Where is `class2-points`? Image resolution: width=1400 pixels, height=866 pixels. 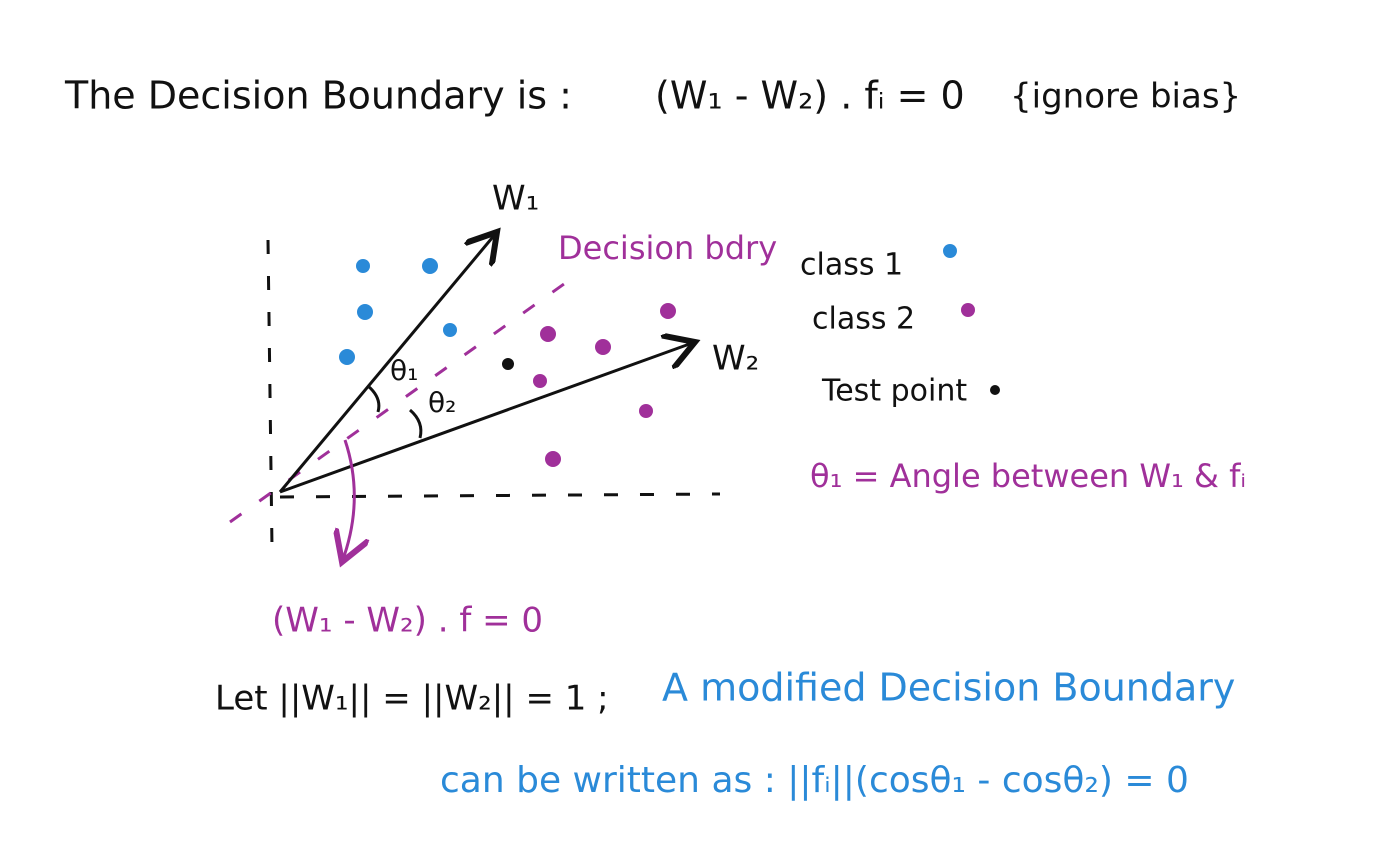
class2-points is located at coordinates (604, 385).